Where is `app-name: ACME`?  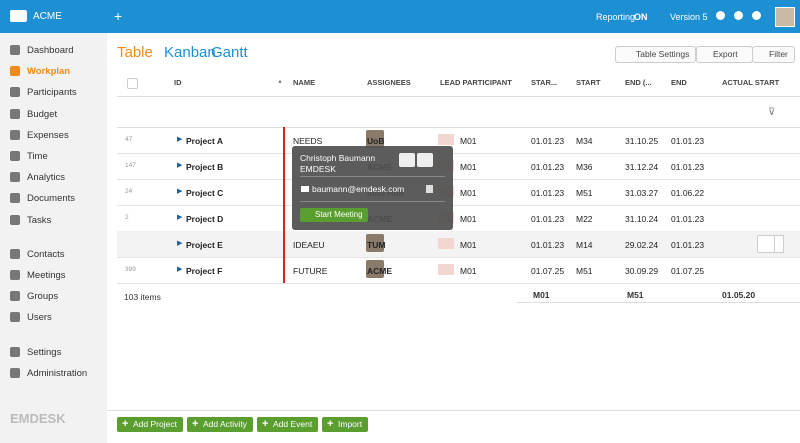 app-name: ACME is located at coordinates (47, 16).